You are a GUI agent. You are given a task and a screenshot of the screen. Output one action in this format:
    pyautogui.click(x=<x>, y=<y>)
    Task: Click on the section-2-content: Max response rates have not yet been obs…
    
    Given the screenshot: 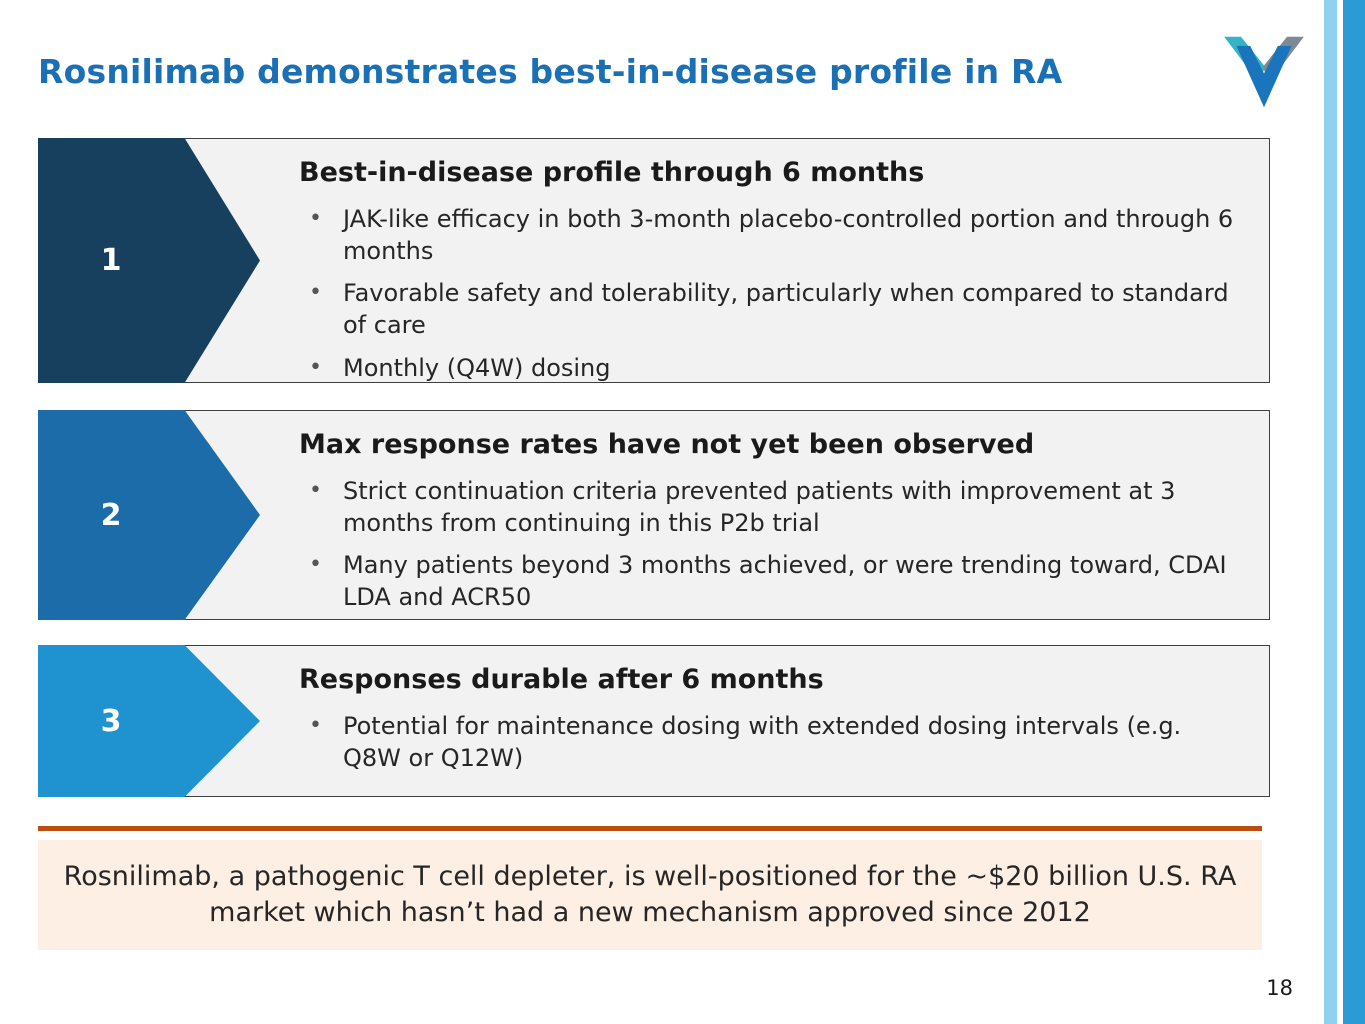 What is the action you would take?
    pyautogui.click(x=756, y=515)
    